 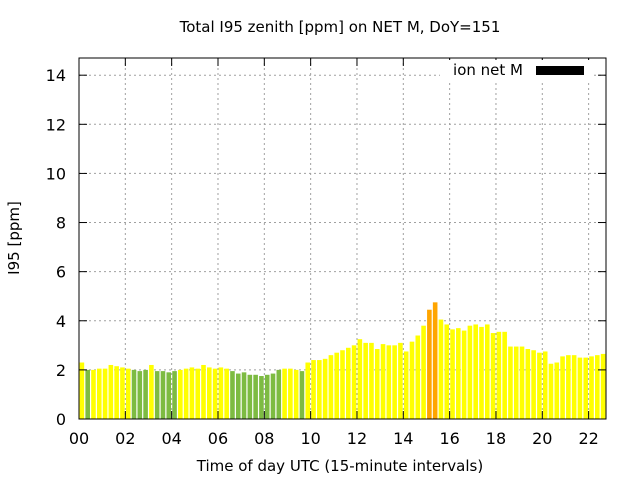 What do you see at coordinates (588, 438) in the screenshot?
I see `x-tick-label: 22` at bounding box center [588, 438].